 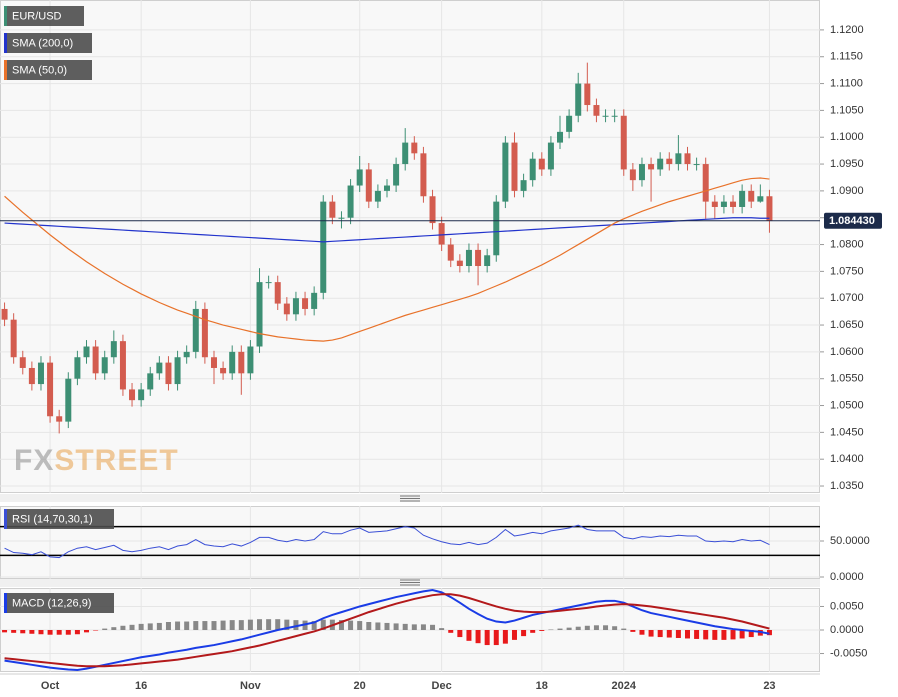 I want to click on last-price-box, so click(x=853, y=220).